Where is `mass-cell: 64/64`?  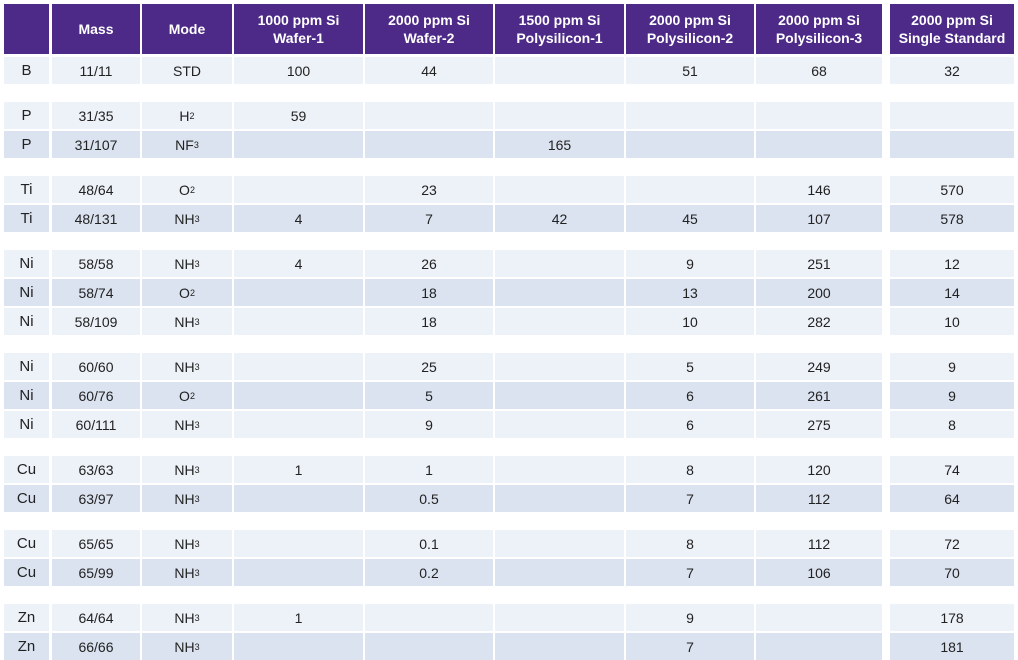 mass-cell: 64/64 is located at coordinates (96, 617).